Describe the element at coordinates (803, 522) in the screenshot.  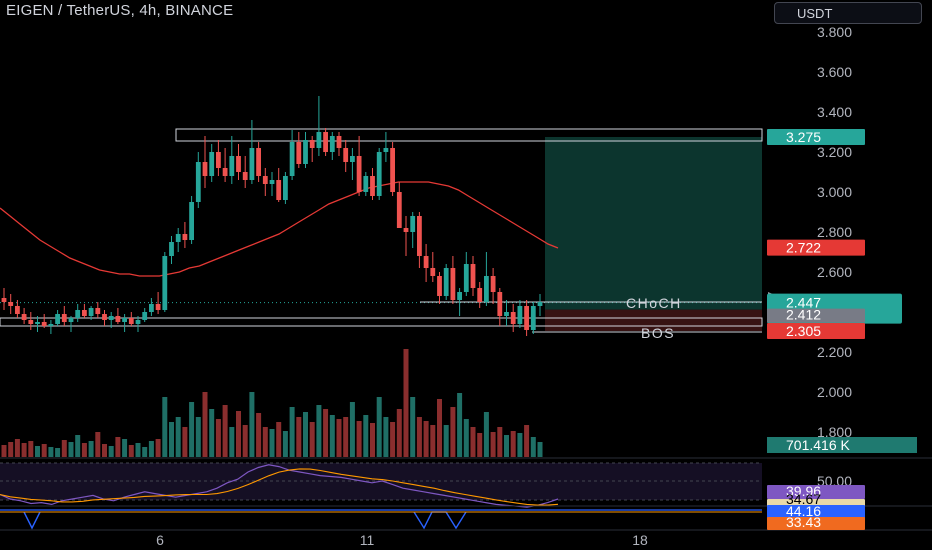
I see `badge-macd-signal-label: 33.43` at that location.